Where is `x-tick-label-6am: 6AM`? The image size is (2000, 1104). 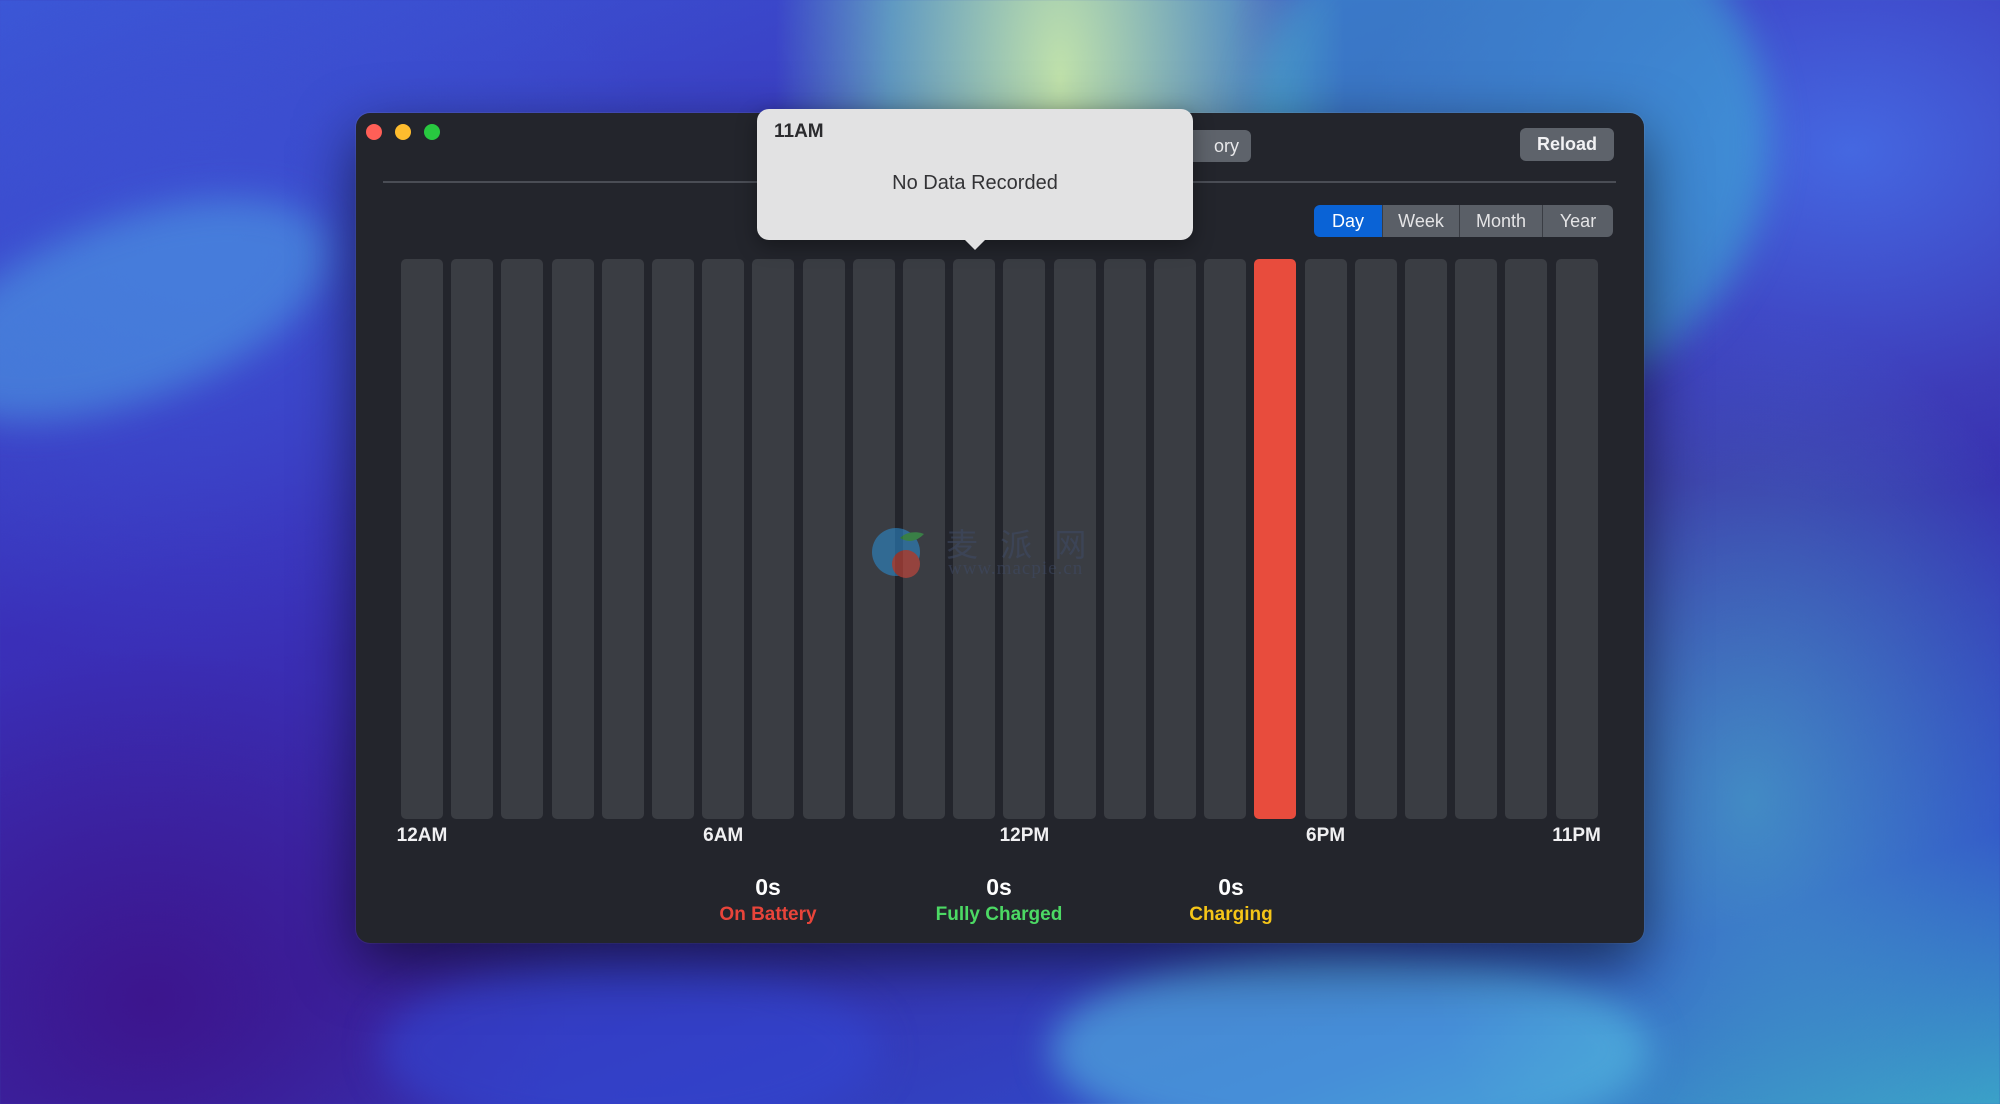
x-tick-label-6am: 6AM is located at coordinates (723, 835).